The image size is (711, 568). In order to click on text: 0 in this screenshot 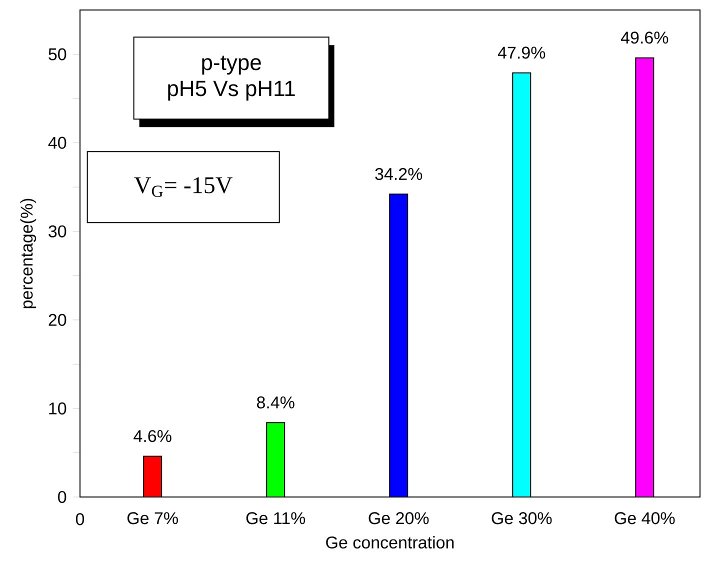, I will do `click(80, 519)`.